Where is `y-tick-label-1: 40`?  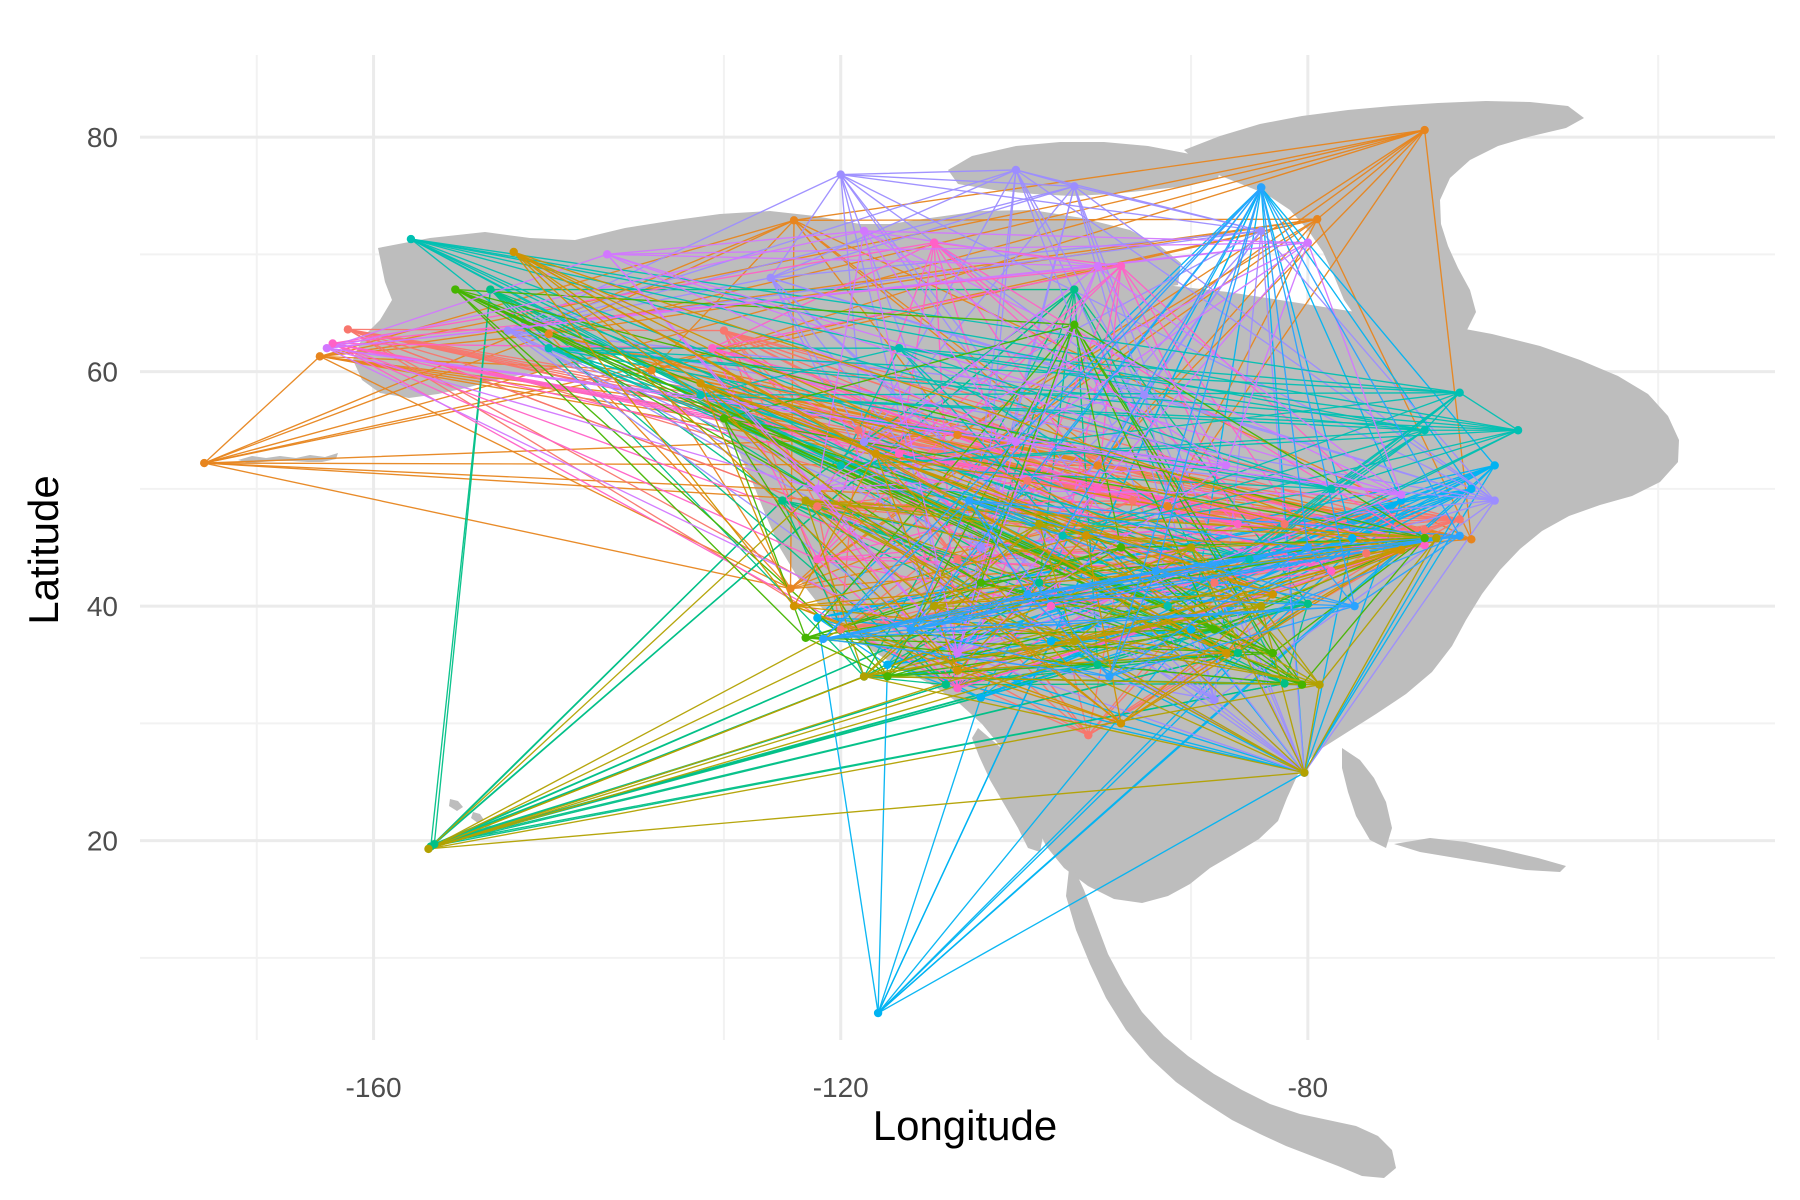
y-tick-label-1: 40 is located at coordinates (102, 606).